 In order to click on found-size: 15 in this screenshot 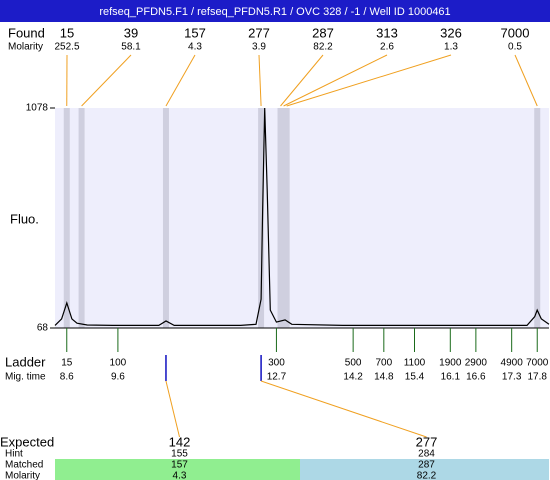, I will do `click(67, 32)`.